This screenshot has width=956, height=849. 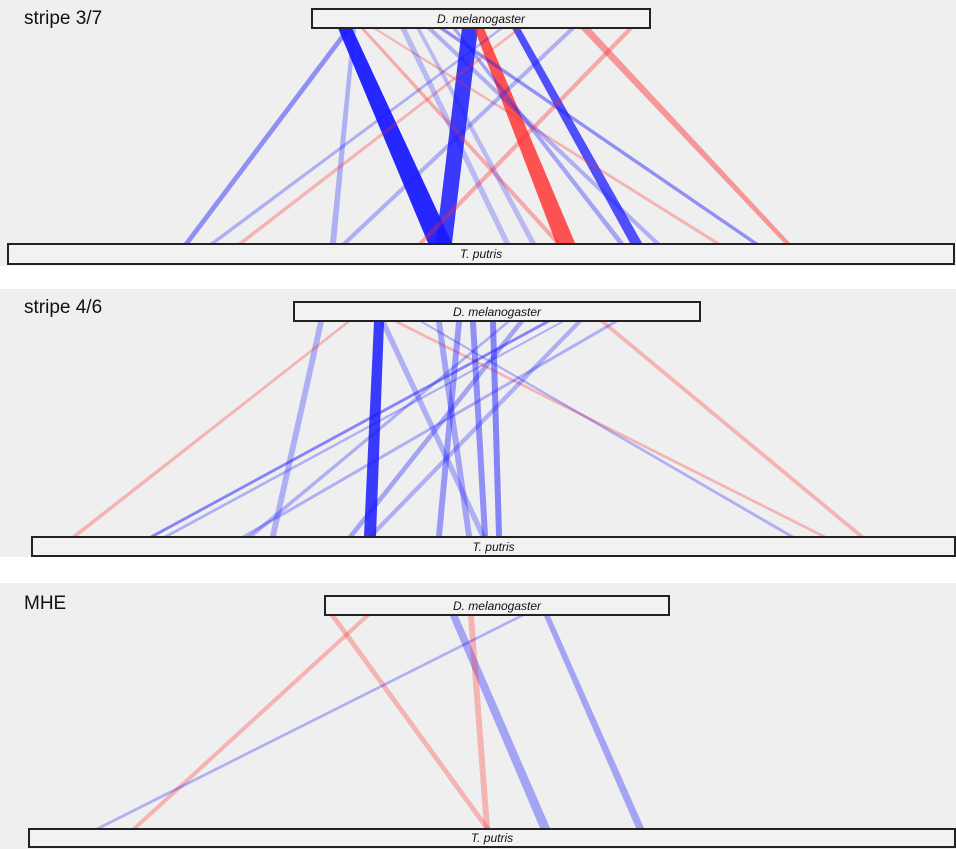 What do you see at coordinates (45, 603) in the screenshot?
I see `panel-label: MHE` at bounding box center [45, 603].